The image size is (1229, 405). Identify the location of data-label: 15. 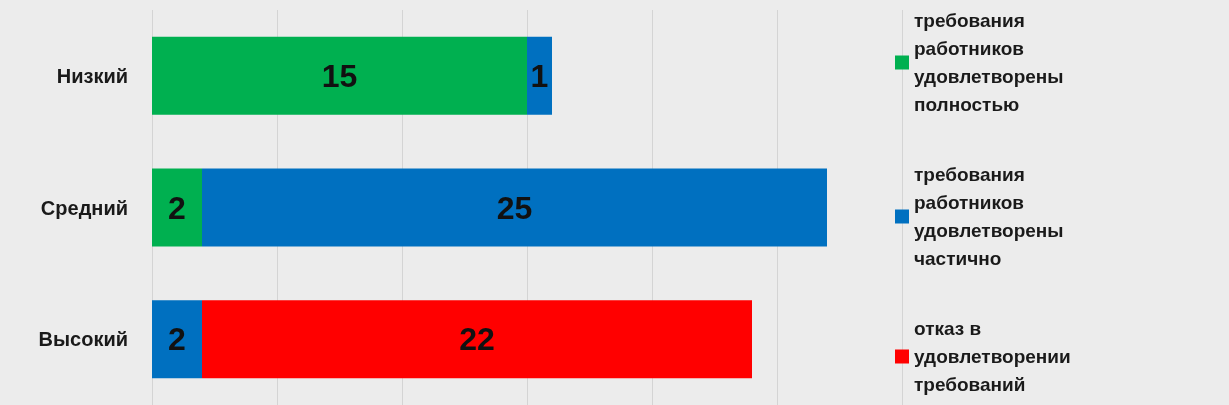
(339, 75).